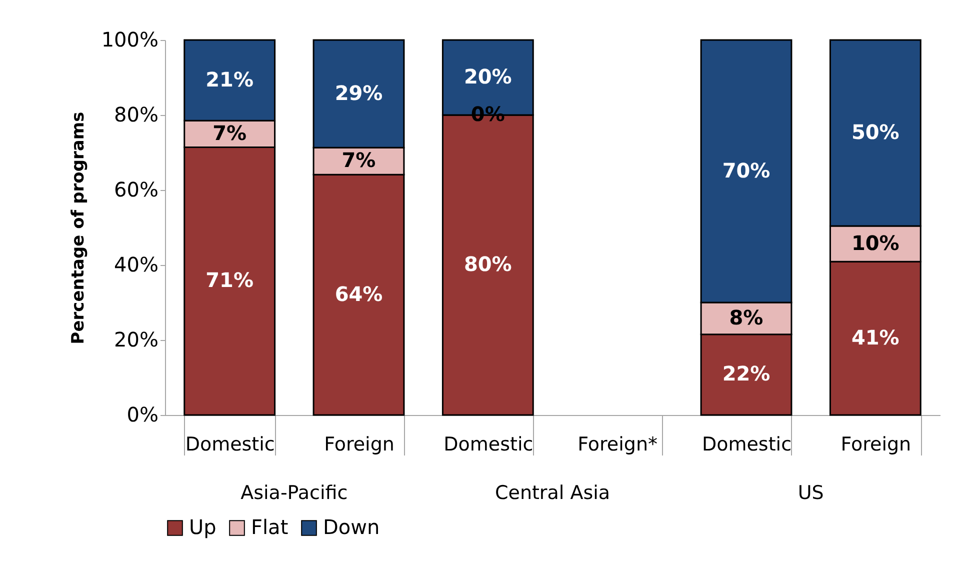 This screenshot has width=958, height=580. What do you see at coordinates (746, 317) in the screenshot?
I see `data-label: 8%` at bounding box center [746, 317].